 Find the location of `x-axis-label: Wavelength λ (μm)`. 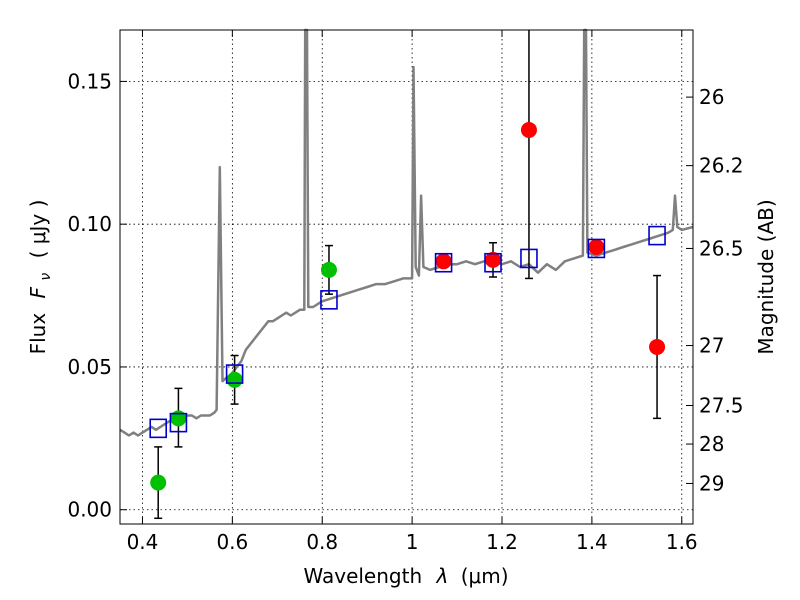

x-axis-label: Wavelength λ (μm) is located at coordinates (405, 576).